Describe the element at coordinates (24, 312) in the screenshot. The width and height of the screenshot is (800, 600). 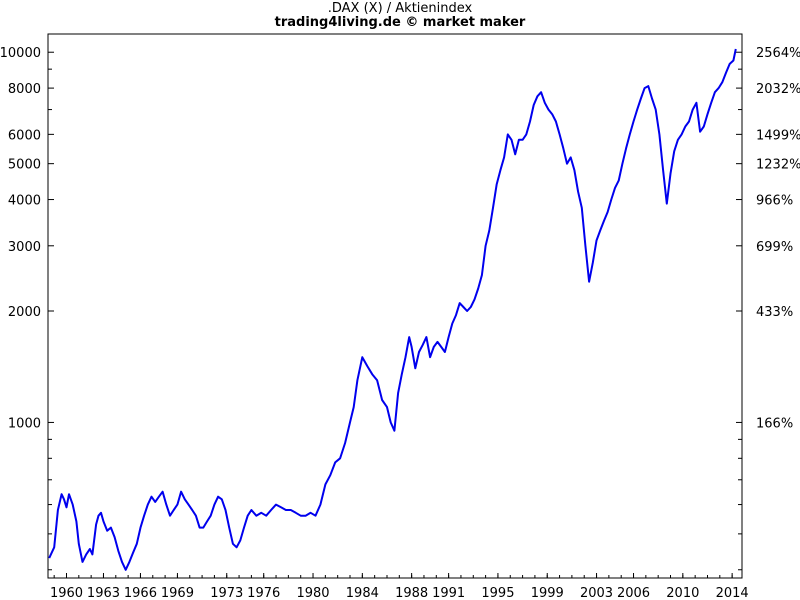
I see `y-left-tick-label: 2000` at that location.